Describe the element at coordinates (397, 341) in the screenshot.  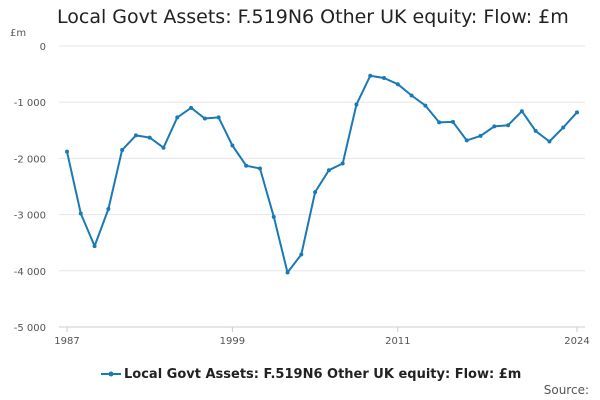
I see `x-tick-label: 2011` at that location.